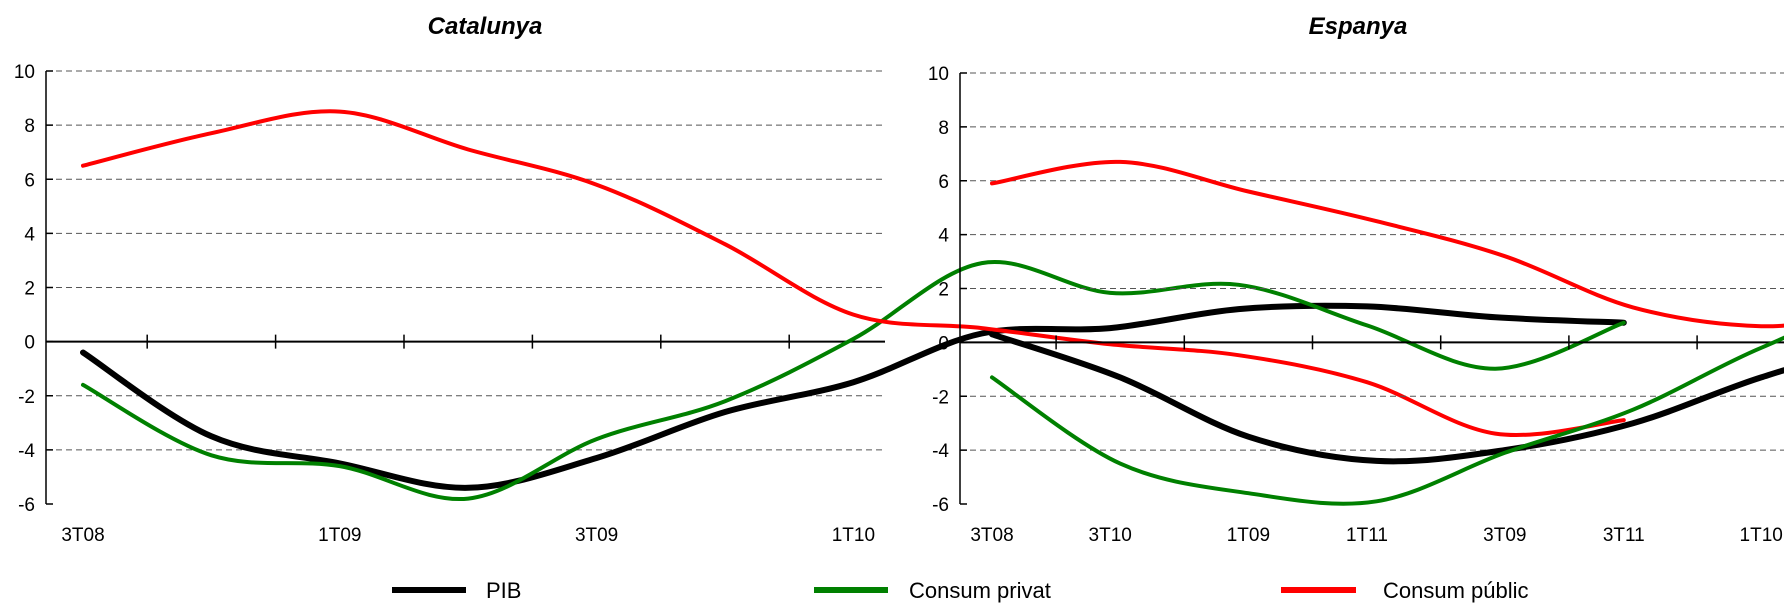  I want to click on legend-label: Consum públic, so click(1456, 590).